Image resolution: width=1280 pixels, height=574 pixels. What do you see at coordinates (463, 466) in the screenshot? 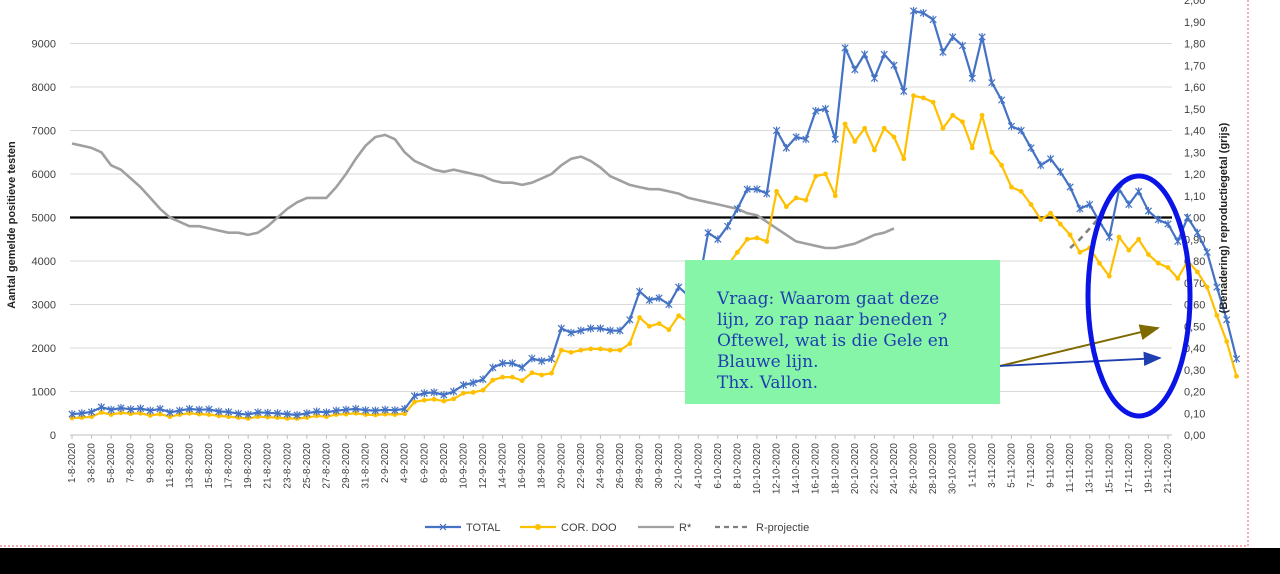
I see `x-tick-label: 10-9-2020` at bounding box center [463, 466].